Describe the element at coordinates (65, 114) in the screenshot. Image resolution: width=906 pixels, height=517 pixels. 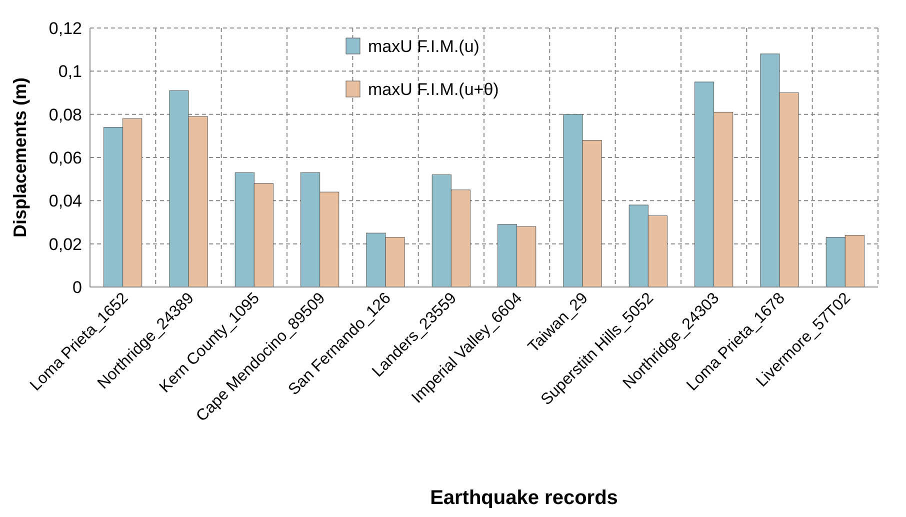
I see `y-tick-label: 0,08` at that location.